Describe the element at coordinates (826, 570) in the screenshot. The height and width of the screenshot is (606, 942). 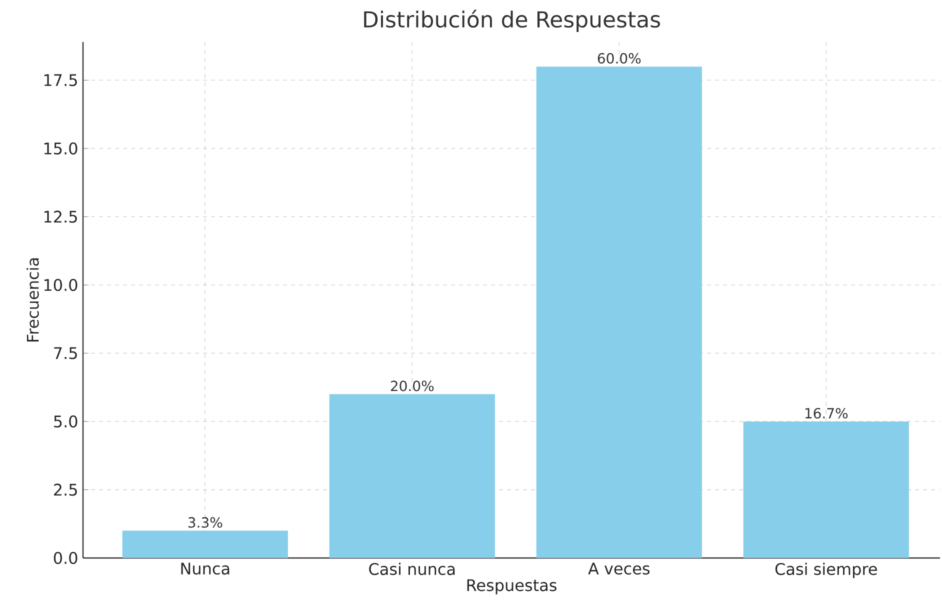
I see `x-tick-label: Casi siempre` at that location.